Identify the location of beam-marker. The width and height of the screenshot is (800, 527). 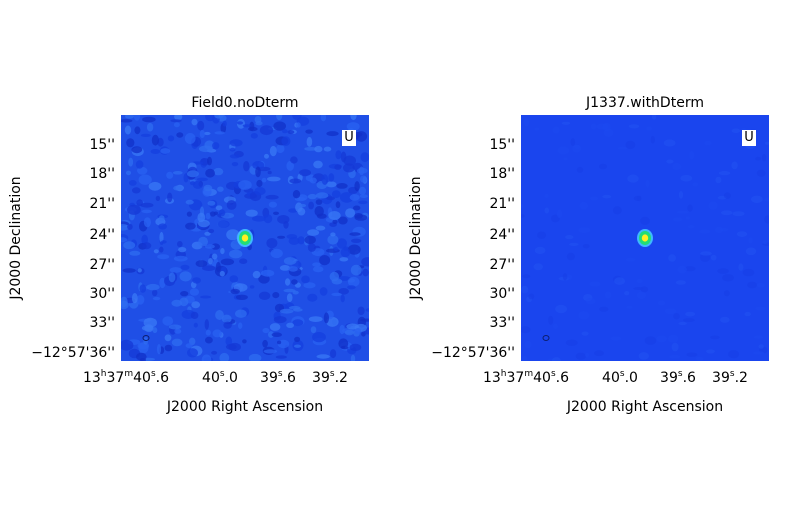
(546, 338).